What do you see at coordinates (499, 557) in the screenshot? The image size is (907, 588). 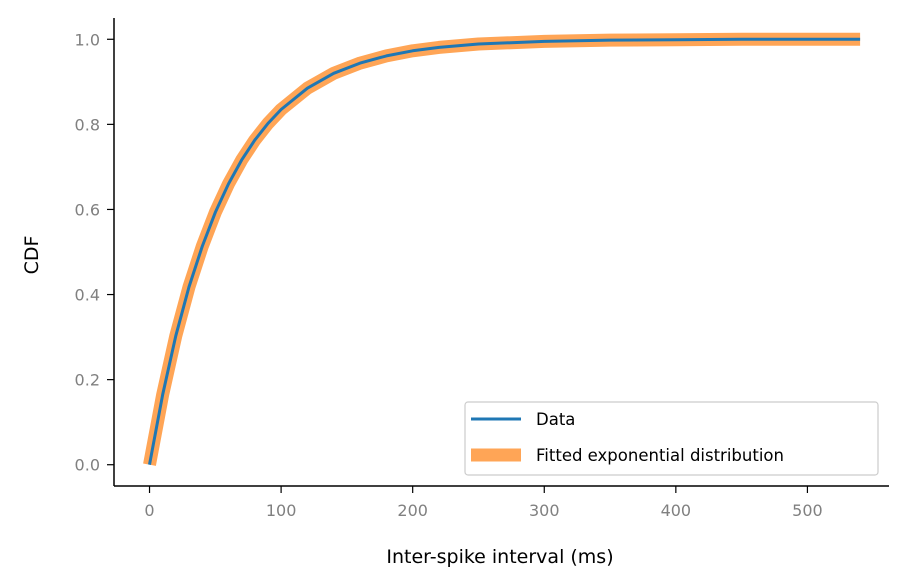 I see `x-axis-label: Inter-spike interval (ms)` at bounding box center [499, 557].